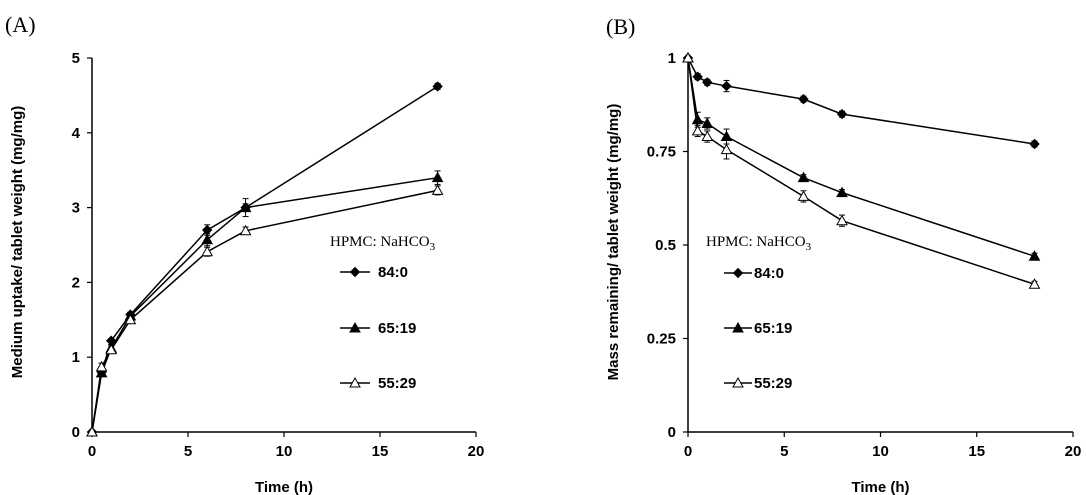 The width and height of the screenshot is (1086, 495). I want to click on y-tick-label: 0.5, so click(665, 245).